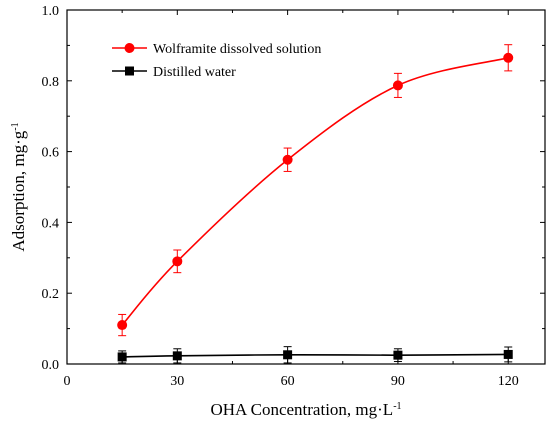 The height and width of the screenshot is (425, 550). I want to click on x-tick-label: 90, so click(398, 381).